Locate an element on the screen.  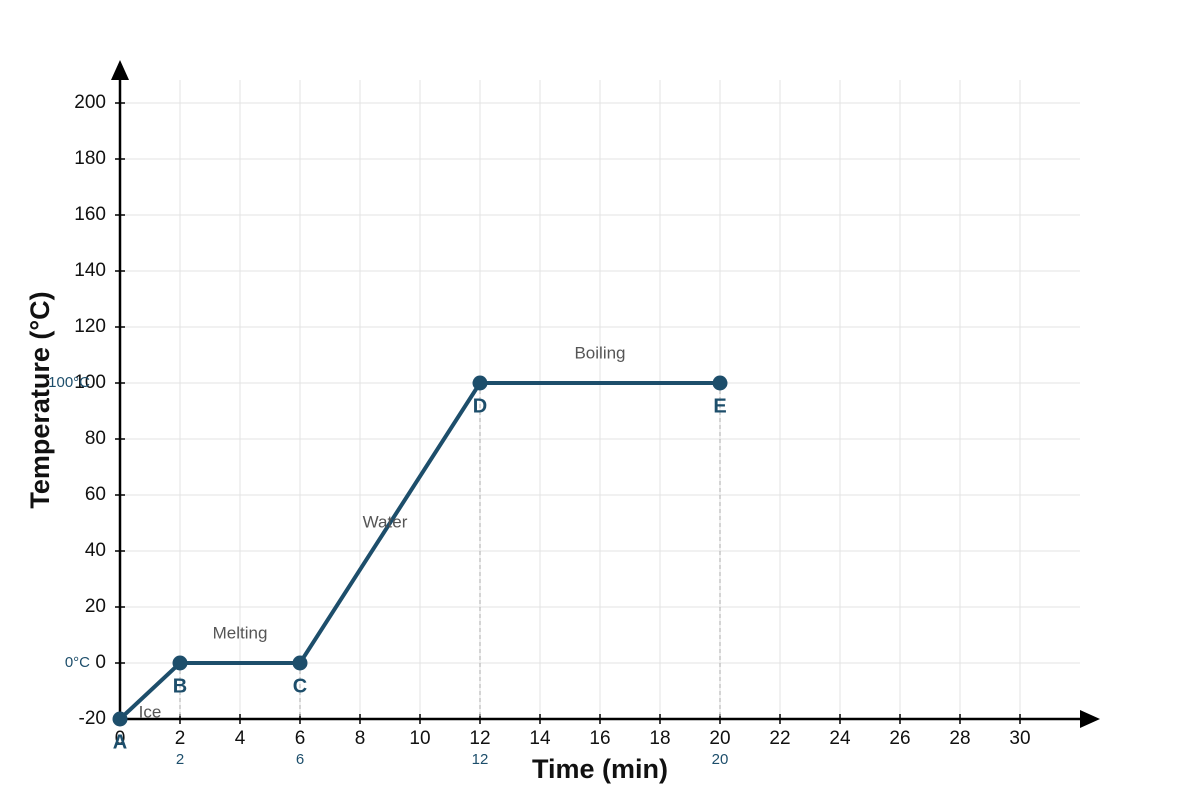
y-axis-arrow is located at coordinates (120, 70).